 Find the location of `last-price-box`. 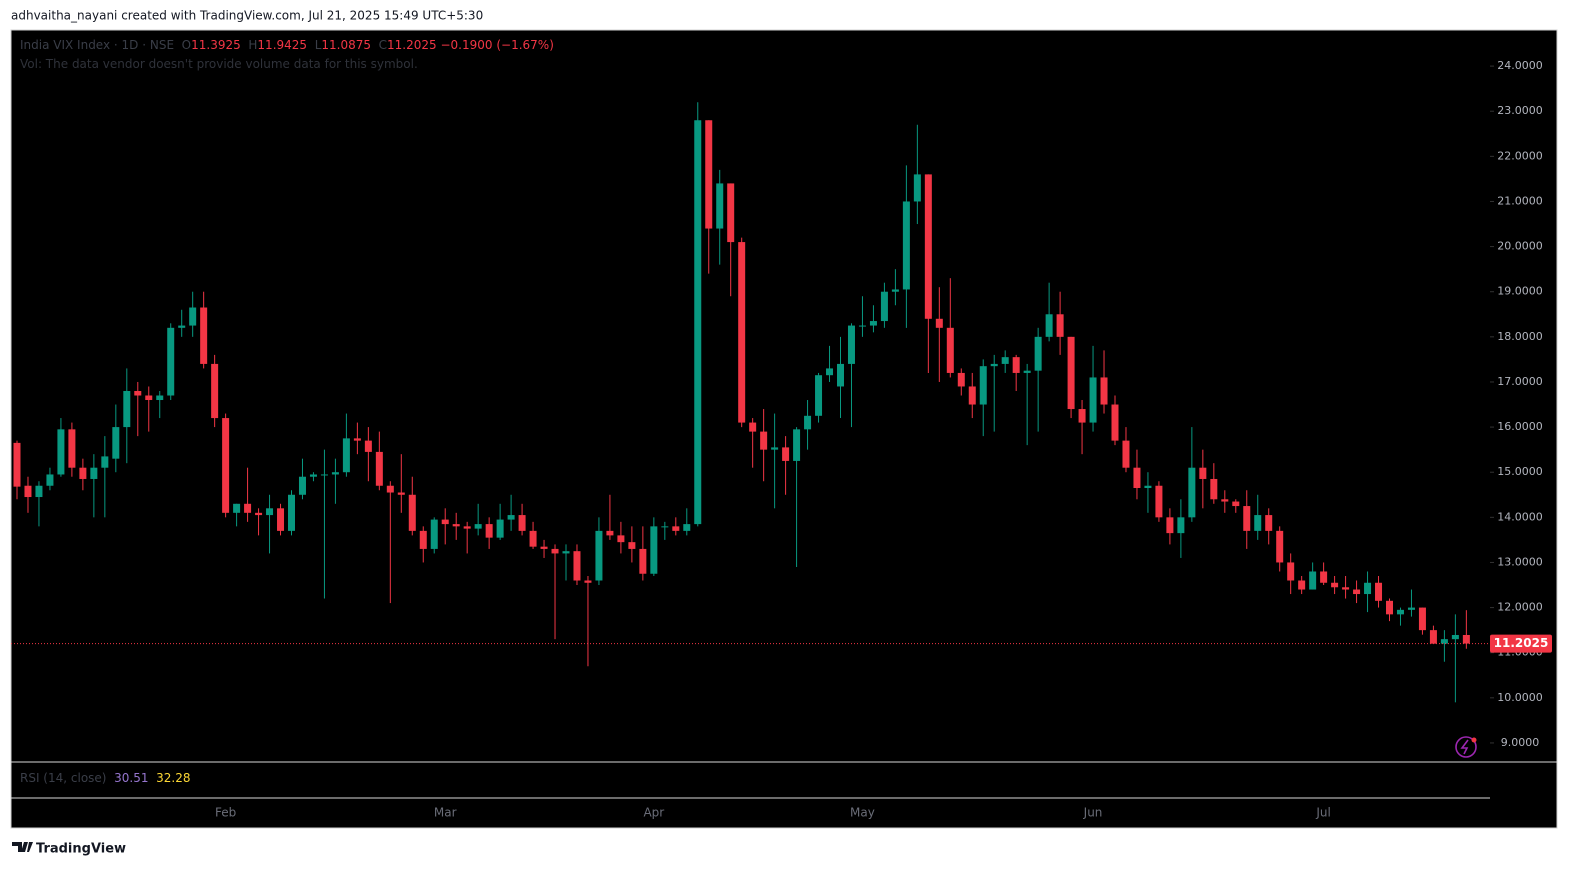

last-price-box is located at coordinates (1521, 643).